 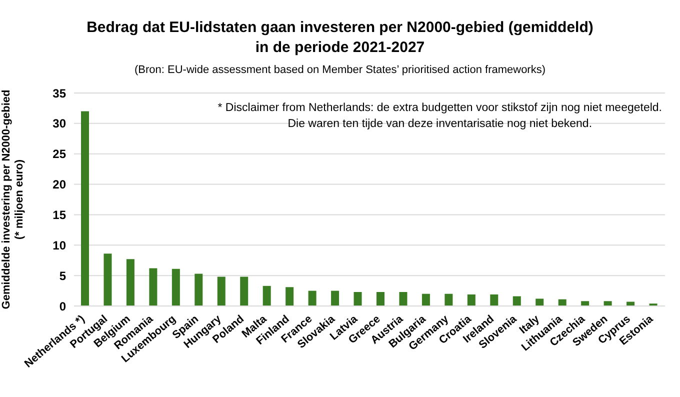 I want to click on y-tick-label: 25, so click(x=59, y=154).